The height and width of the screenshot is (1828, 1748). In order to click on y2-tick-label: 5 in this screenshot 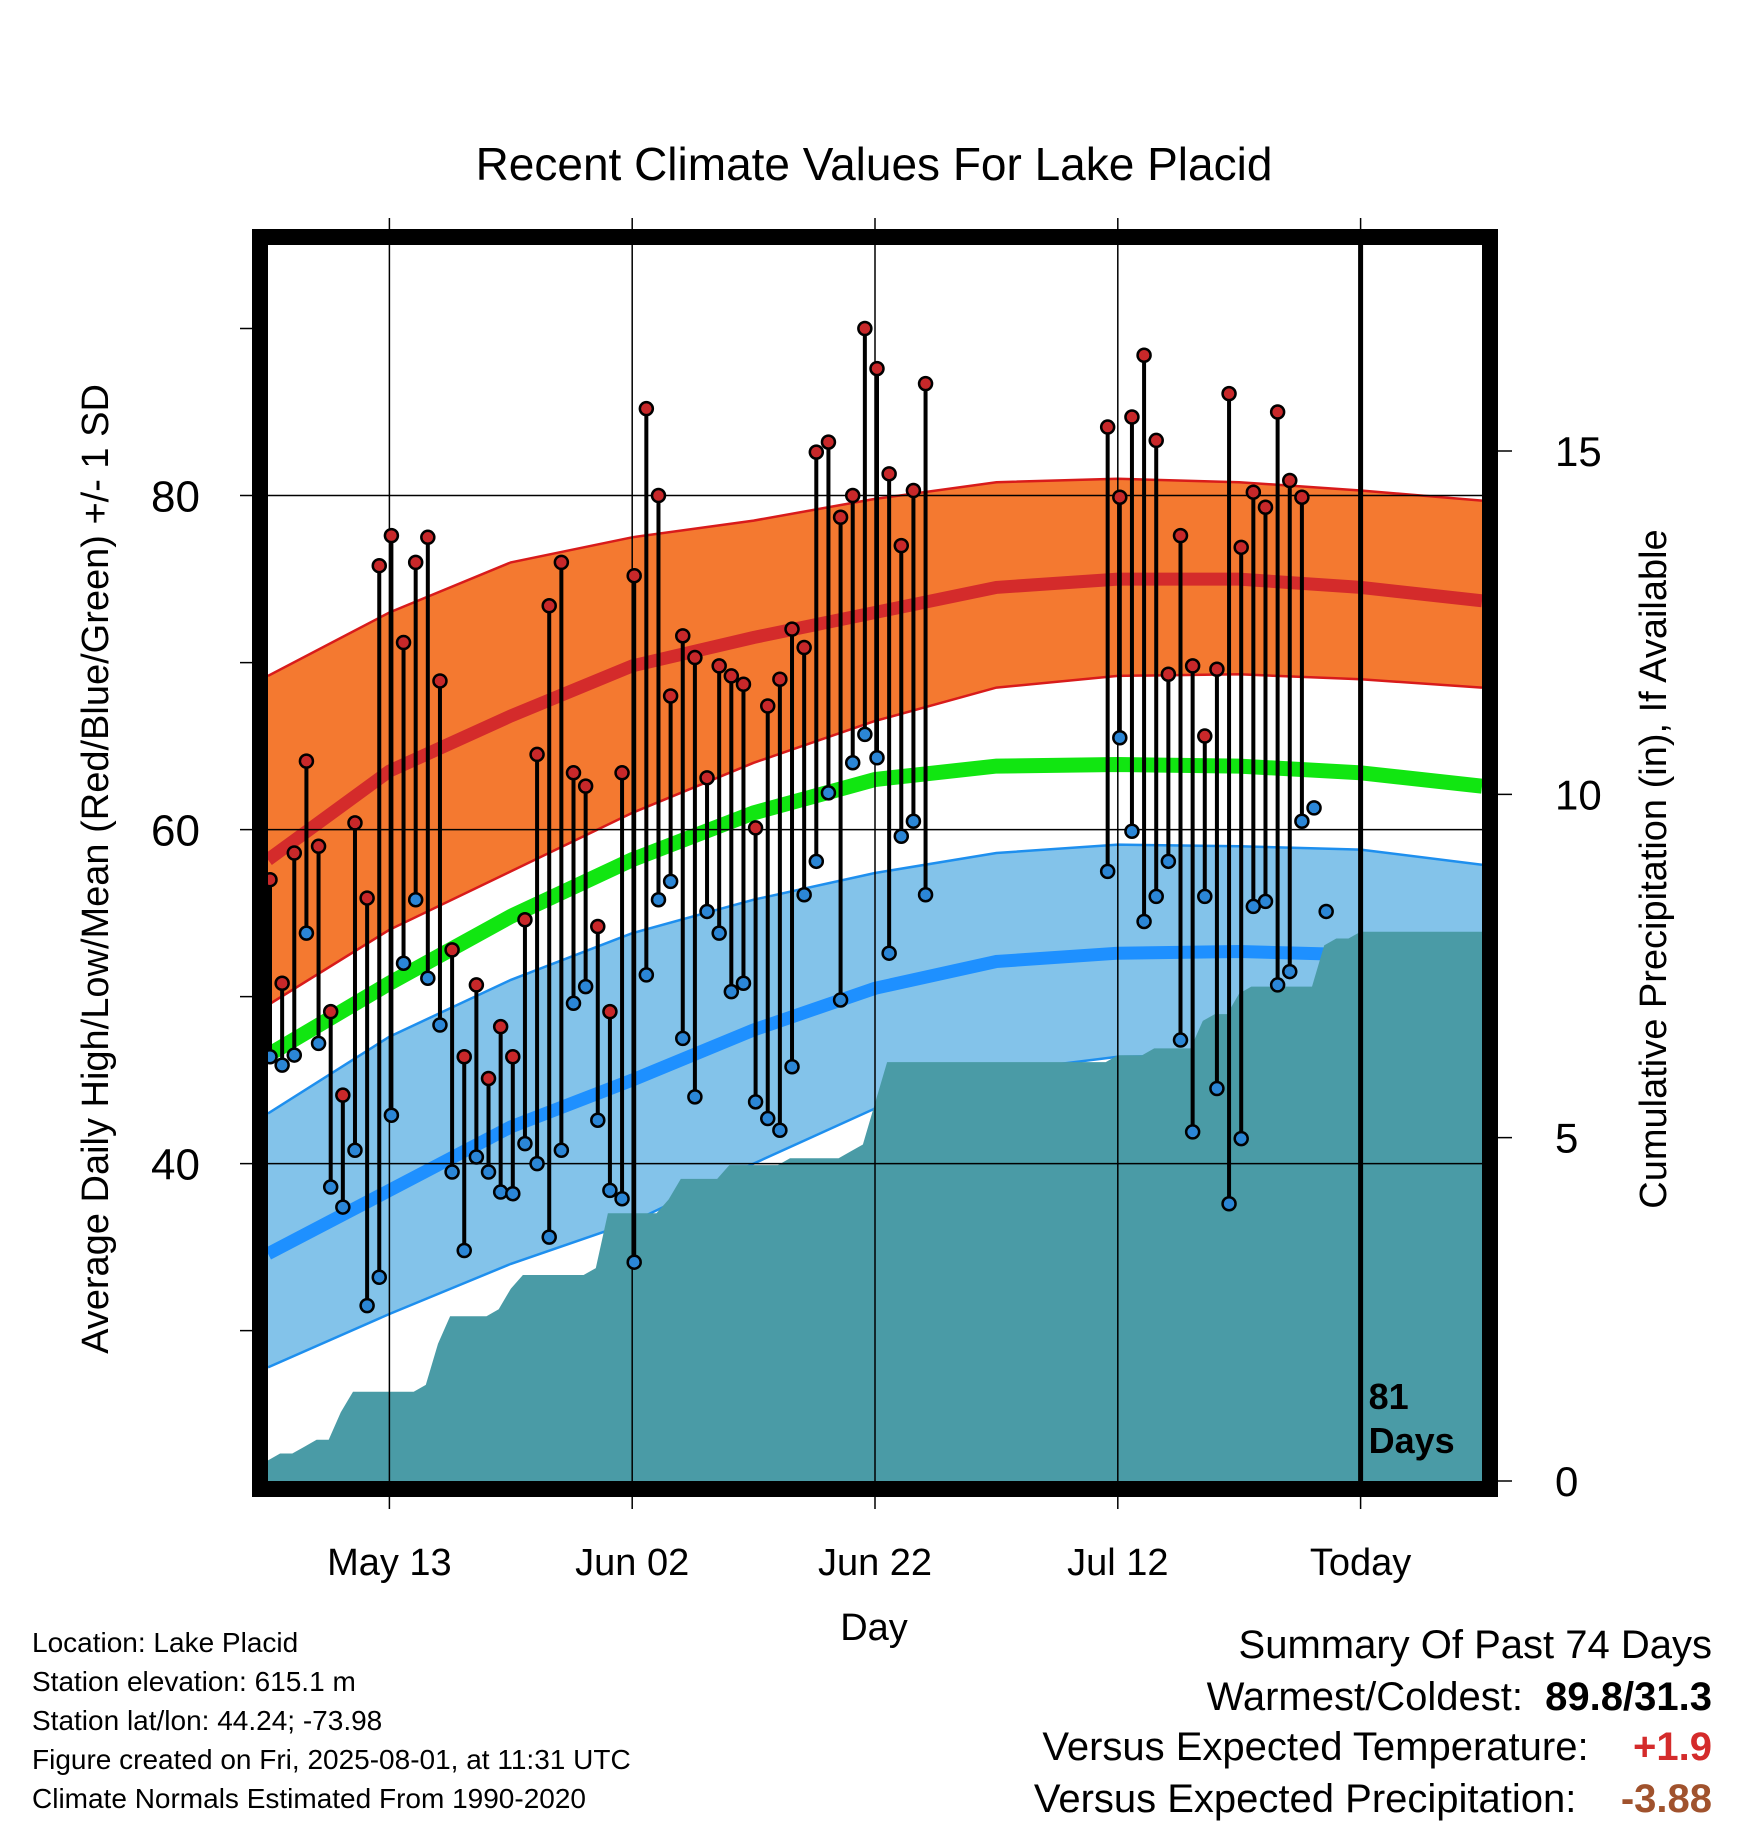, I will do `click(1566, 1138)`.